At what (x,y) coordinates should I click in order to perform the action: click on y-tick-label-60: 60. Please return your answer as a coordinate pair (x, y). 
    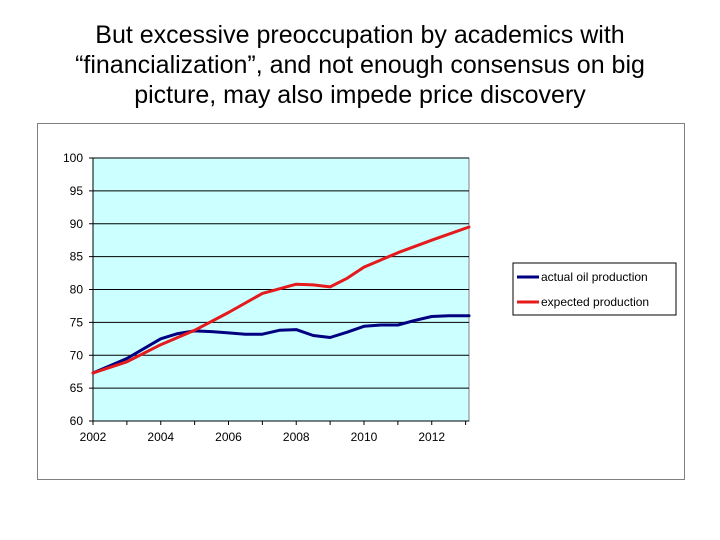
    Looking at the image, I should click on (77, 421).